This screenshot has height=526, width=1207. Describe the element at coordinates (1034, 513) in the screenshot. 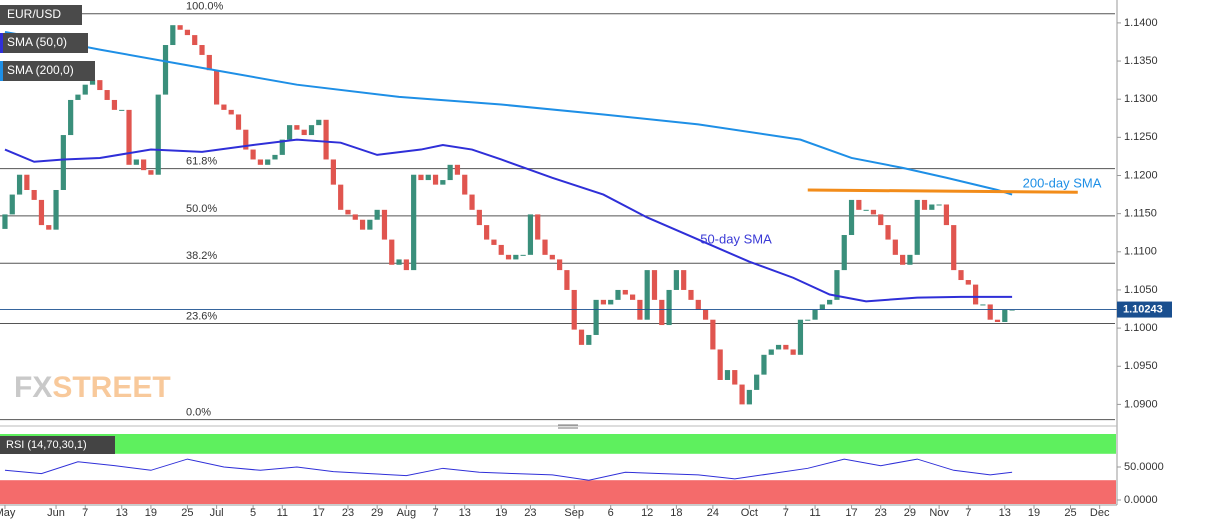

I see `x-tick-label: 19` at that location.